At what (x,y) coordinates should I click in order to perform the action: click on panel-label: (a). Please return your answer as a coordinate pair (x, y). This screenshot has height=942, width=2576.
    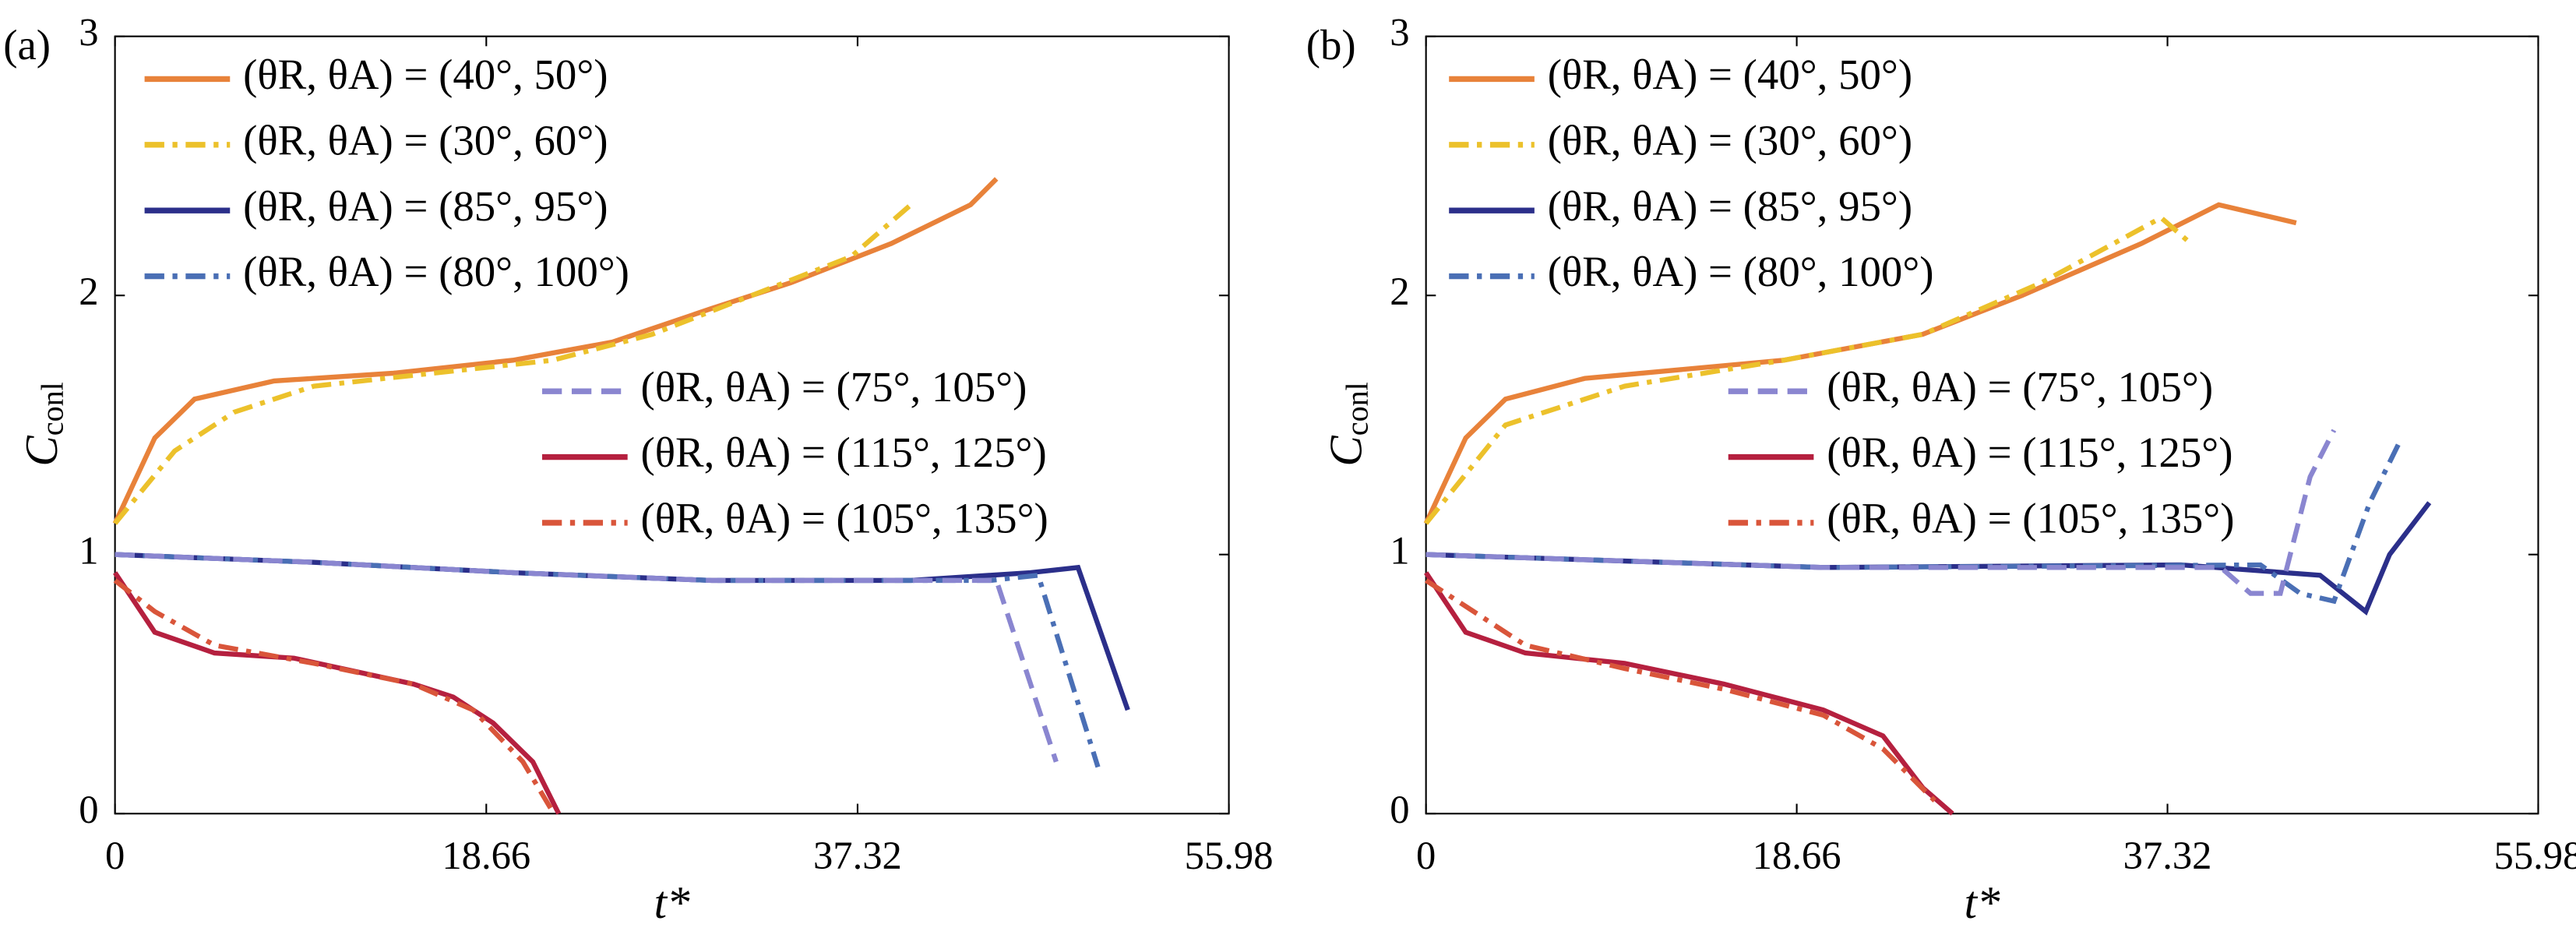
    Looking at the image, I should click on (27, 45).